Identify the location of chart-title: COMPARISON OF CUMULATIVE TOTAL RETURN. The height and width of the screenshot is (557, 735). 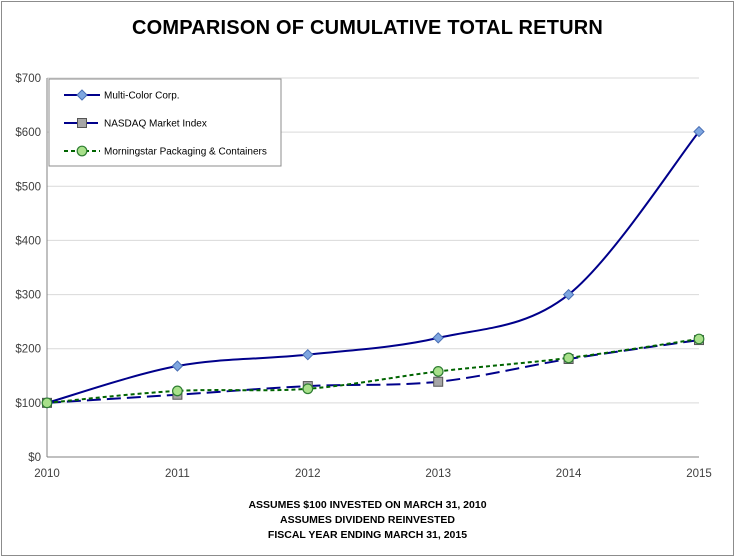
(367, 28).